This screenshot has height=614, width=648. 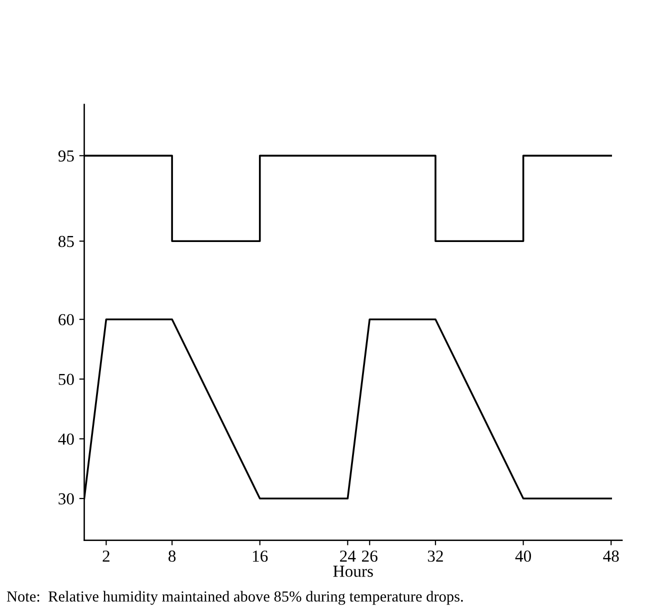 I want to click on x-tick-label: 26, so click(x=370, y=556).